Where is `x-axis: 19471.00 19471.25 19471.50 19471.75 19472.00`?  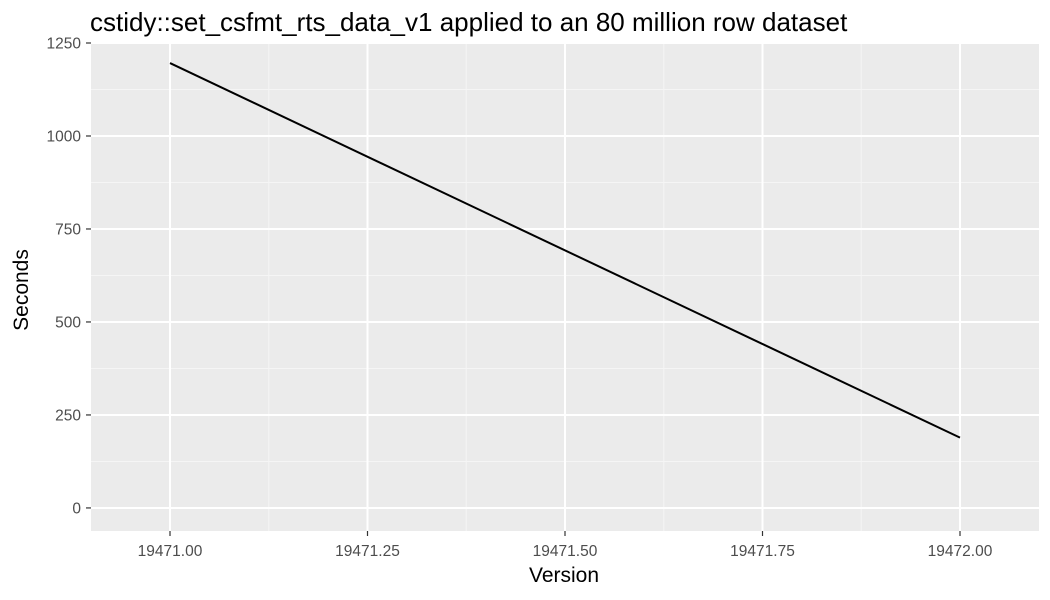
x-axis: 19471.00 19471.25 19471.50 19471.75 19472.00 is located at coordinates (565, 545).